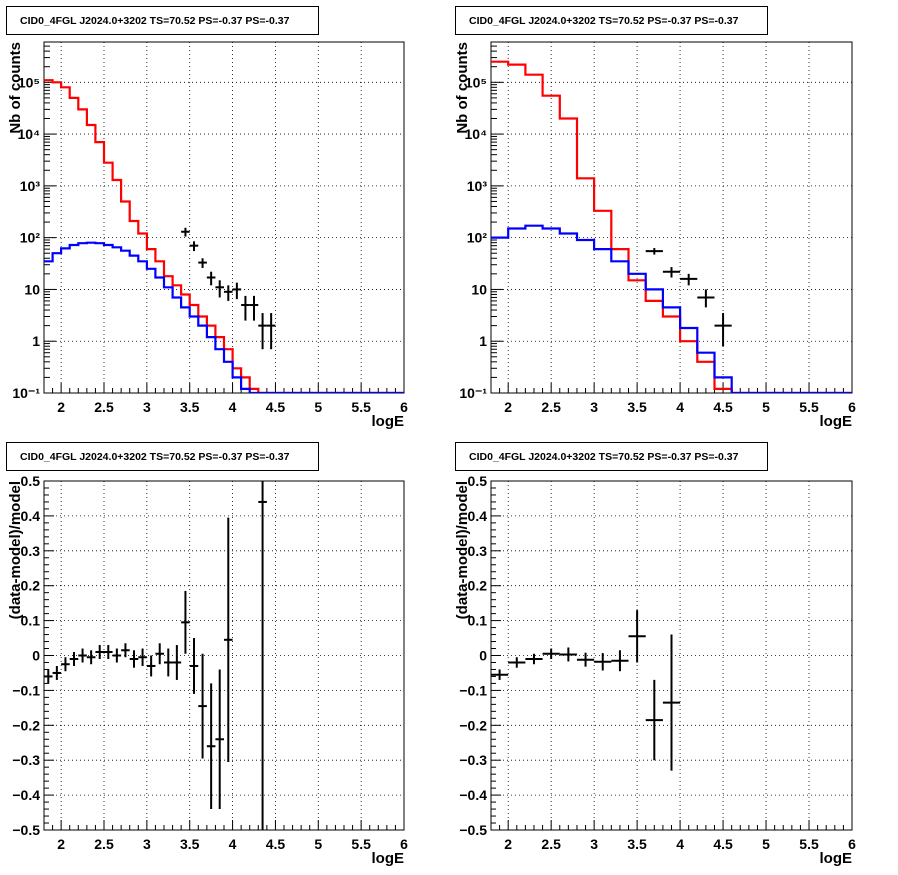  I want to click on y-tick-label: −0.1, so click(26, 690).